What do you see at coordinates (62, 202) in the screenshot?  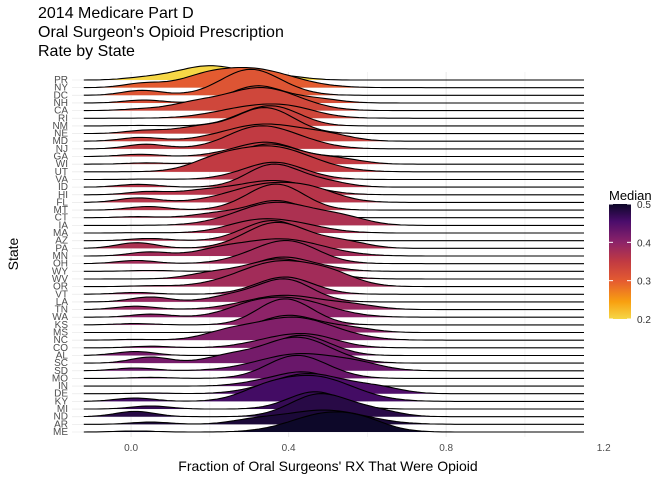 I see `y-tick-label: FL` at bounding box center [62, 202].